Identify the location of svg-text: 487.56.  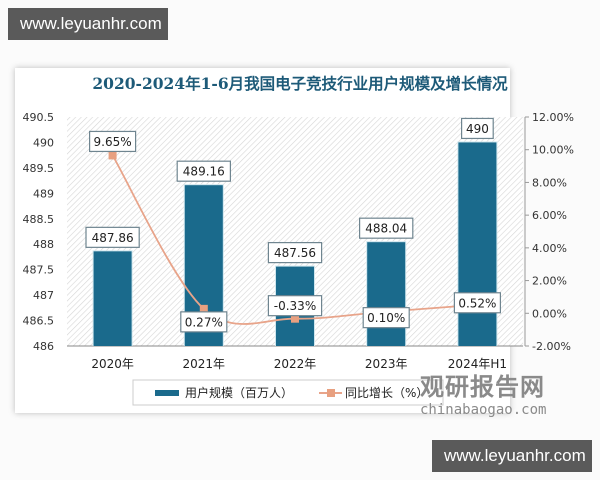
(295, 253).